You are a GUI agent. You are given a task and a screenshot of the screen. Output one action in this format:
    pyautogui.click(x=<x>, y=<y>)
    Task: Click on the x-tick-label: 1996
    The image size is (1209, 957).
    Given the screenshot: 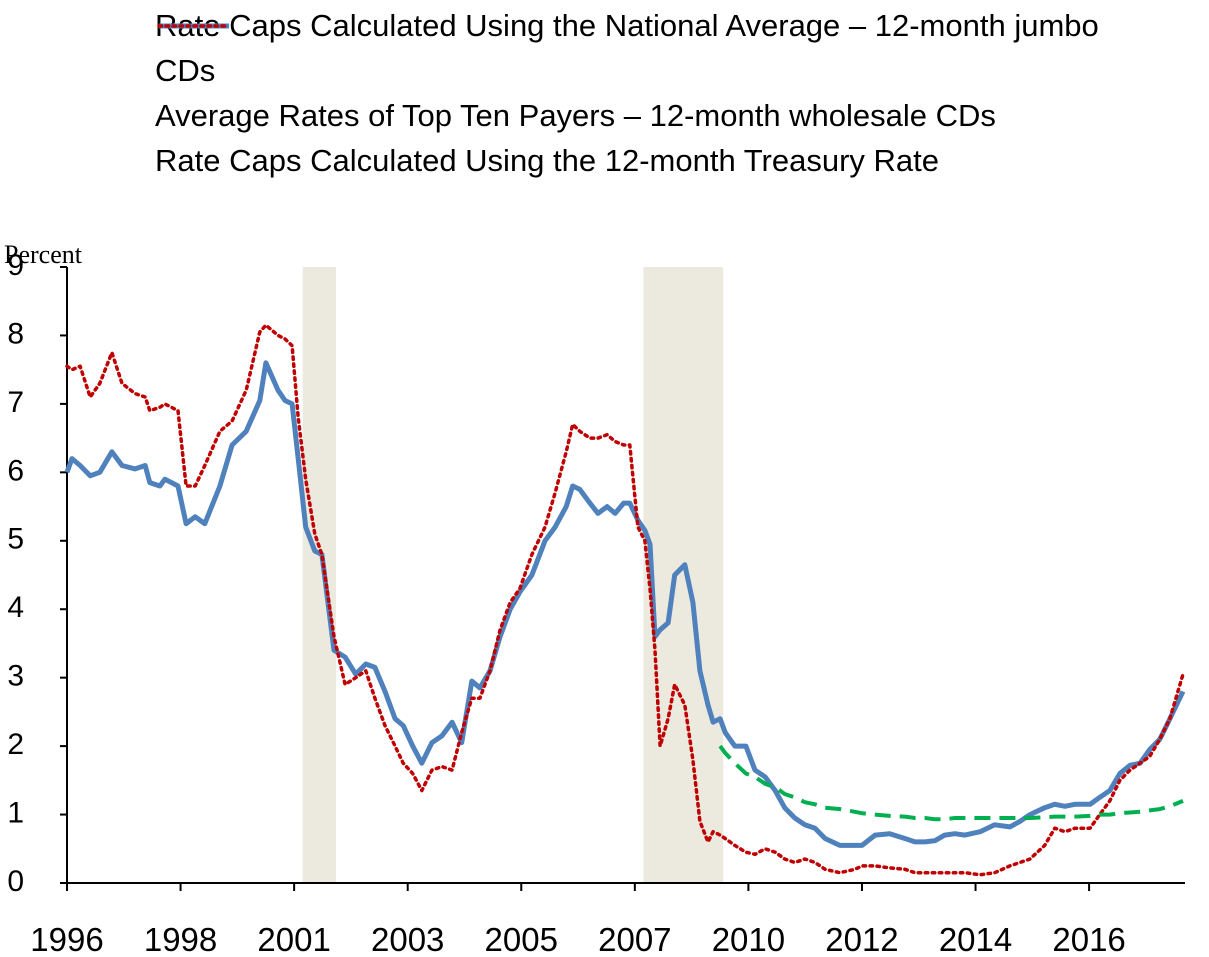 What is the action you would take?
    pyautogui.click(x=66, y=939)
    